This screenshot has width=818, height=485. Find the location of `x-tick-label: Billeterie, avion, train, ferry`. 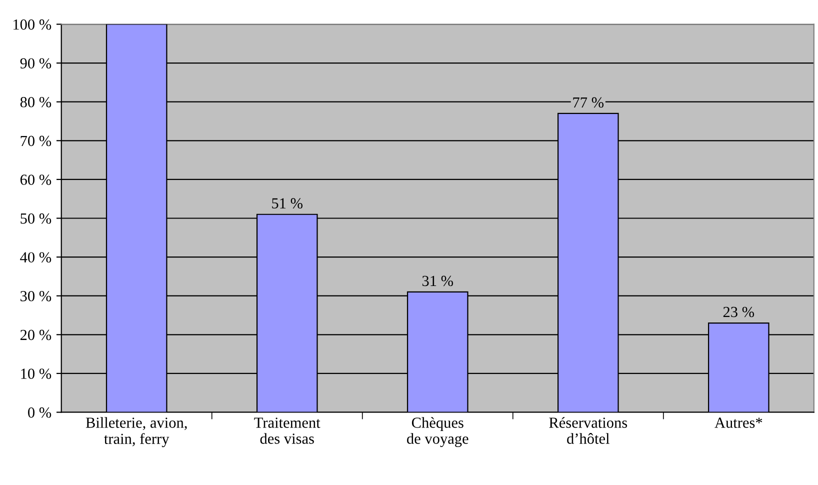

x-tick-label: Billeterie, avion, train, ferry is located at coordinates (136, 432).